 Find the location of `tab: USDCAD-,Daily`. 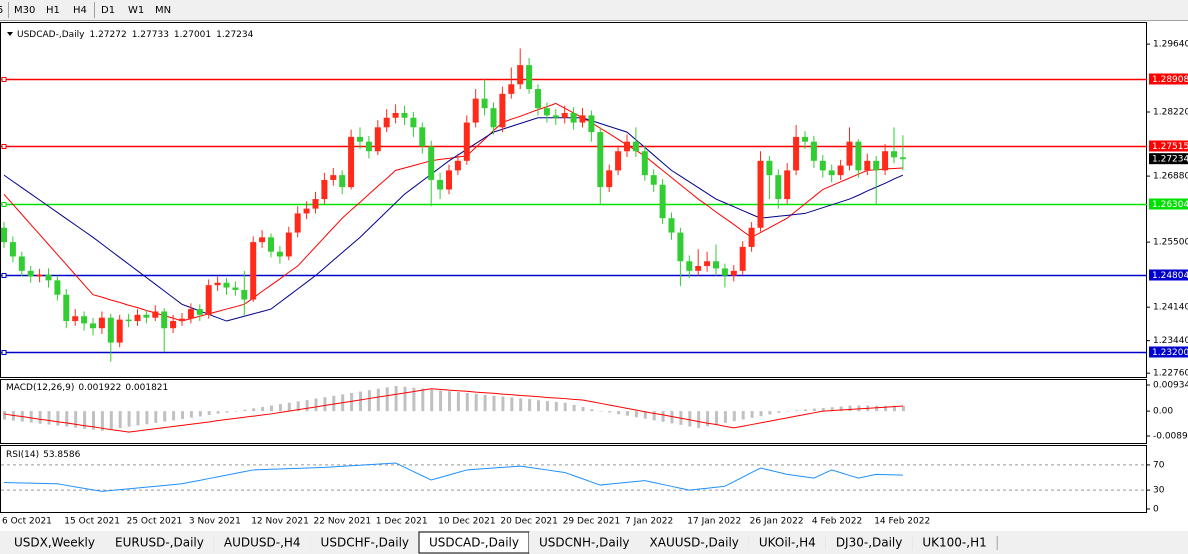

tab: USDCAD-,Daily is located at coordinates (474, 542).